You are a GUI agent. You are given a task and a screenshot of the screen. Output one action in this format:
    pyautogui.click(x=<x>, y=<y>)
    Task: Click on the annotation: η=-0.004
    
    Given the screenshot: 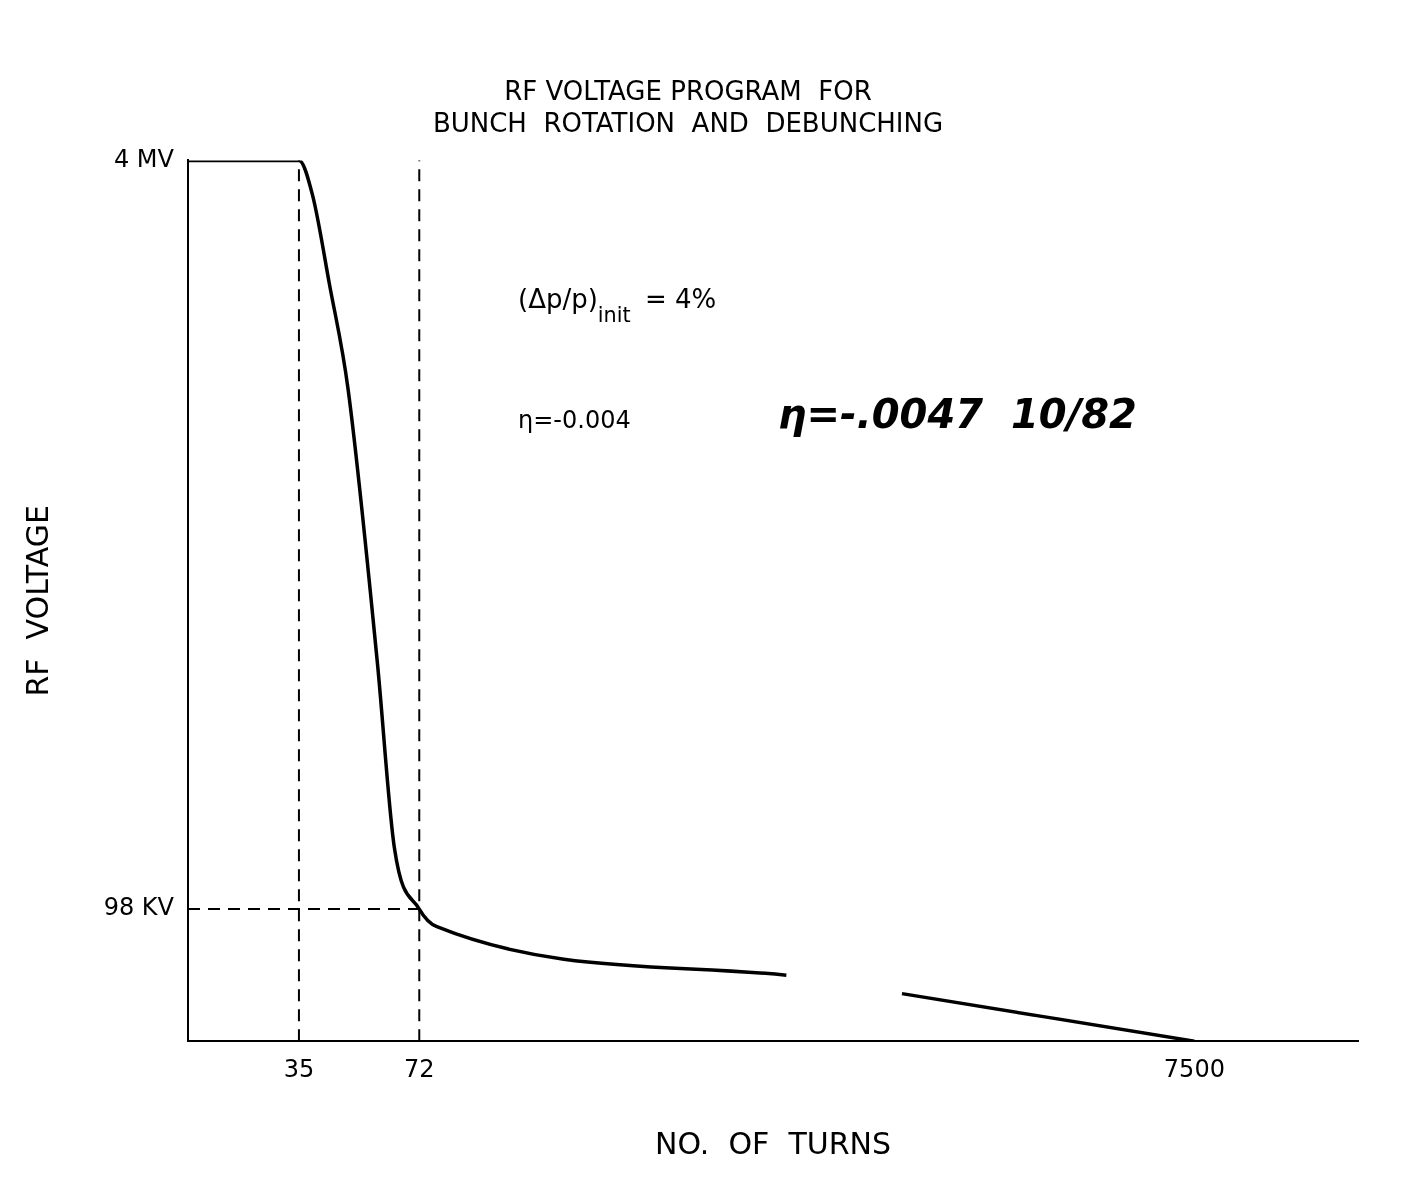 What is the action you would take?
    pyautogui.click(x=574, y=420)
    